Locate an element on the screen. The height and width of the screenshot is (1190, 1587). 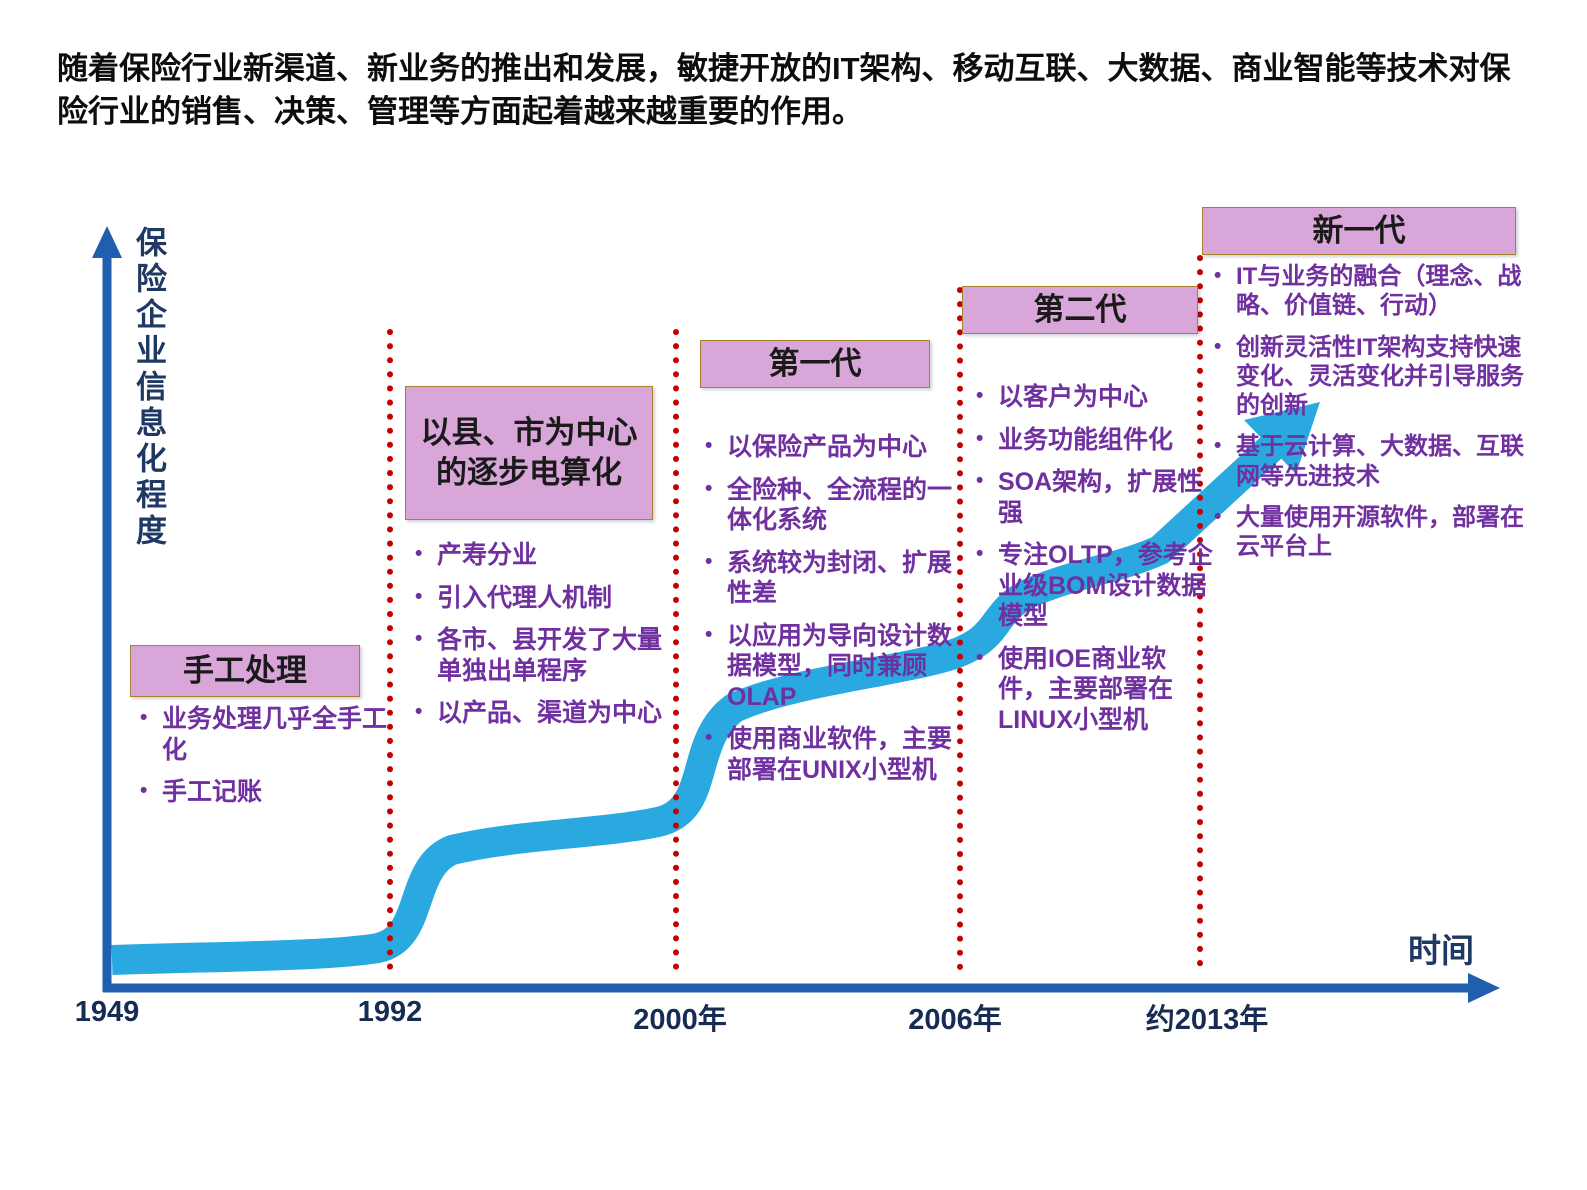
stage-bullet: 手工记账 is located at coordinates (274, 792).